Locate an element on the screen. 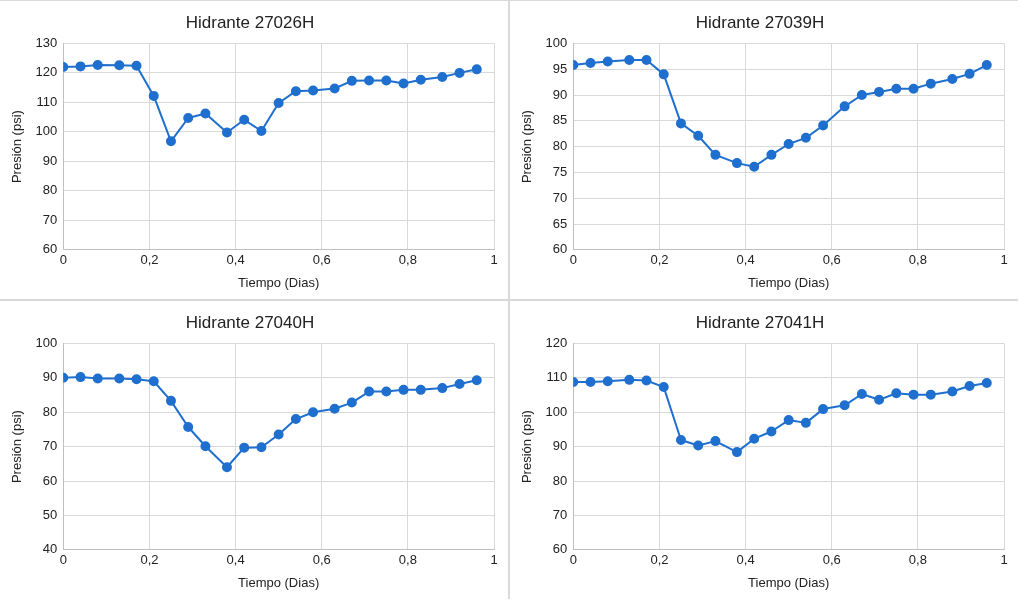 This screenshot has width=1020, height=602. chart-title: Hidrante 27039H is located at coordinates (760, 22).